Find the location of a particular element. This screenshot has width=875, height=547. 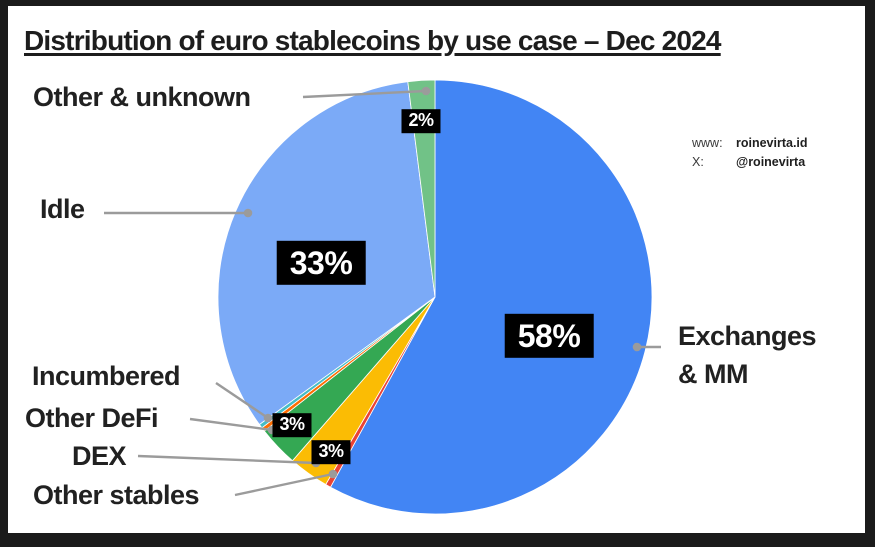

leader-dot-other-unknown is located at coordinates (426, 91).